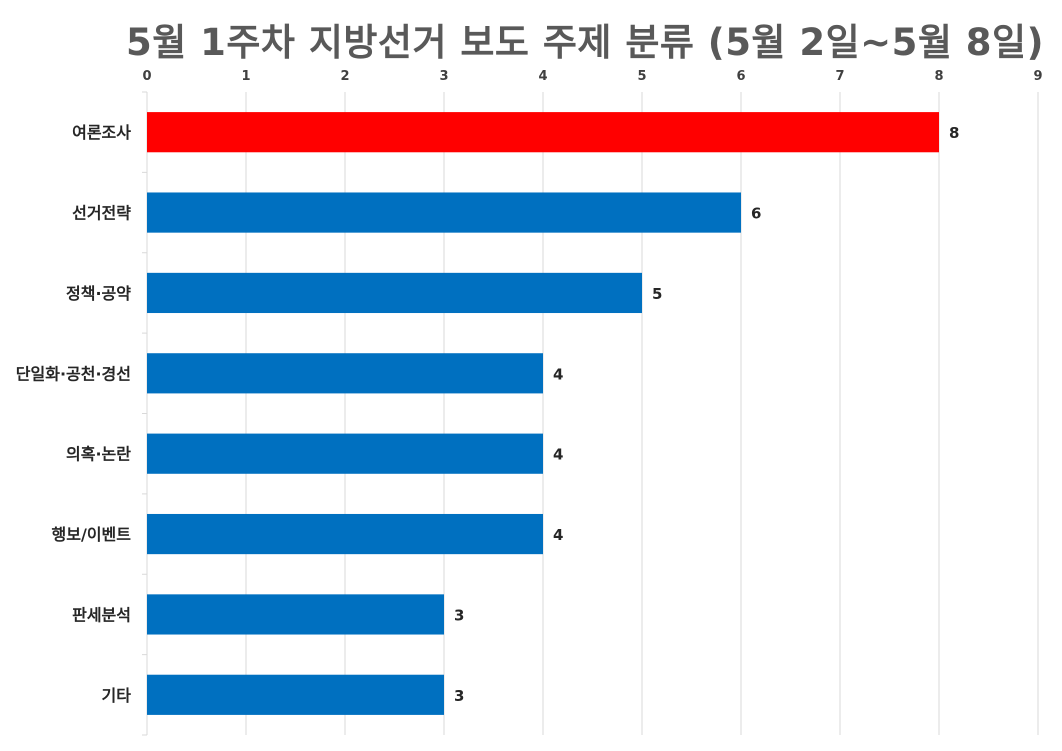 The height and width of the screenshot is (751, 1062). Describe the element at coordinates (73, 373) in the screenshot. I see `category-label: 단일화·공천·경선` at that location.